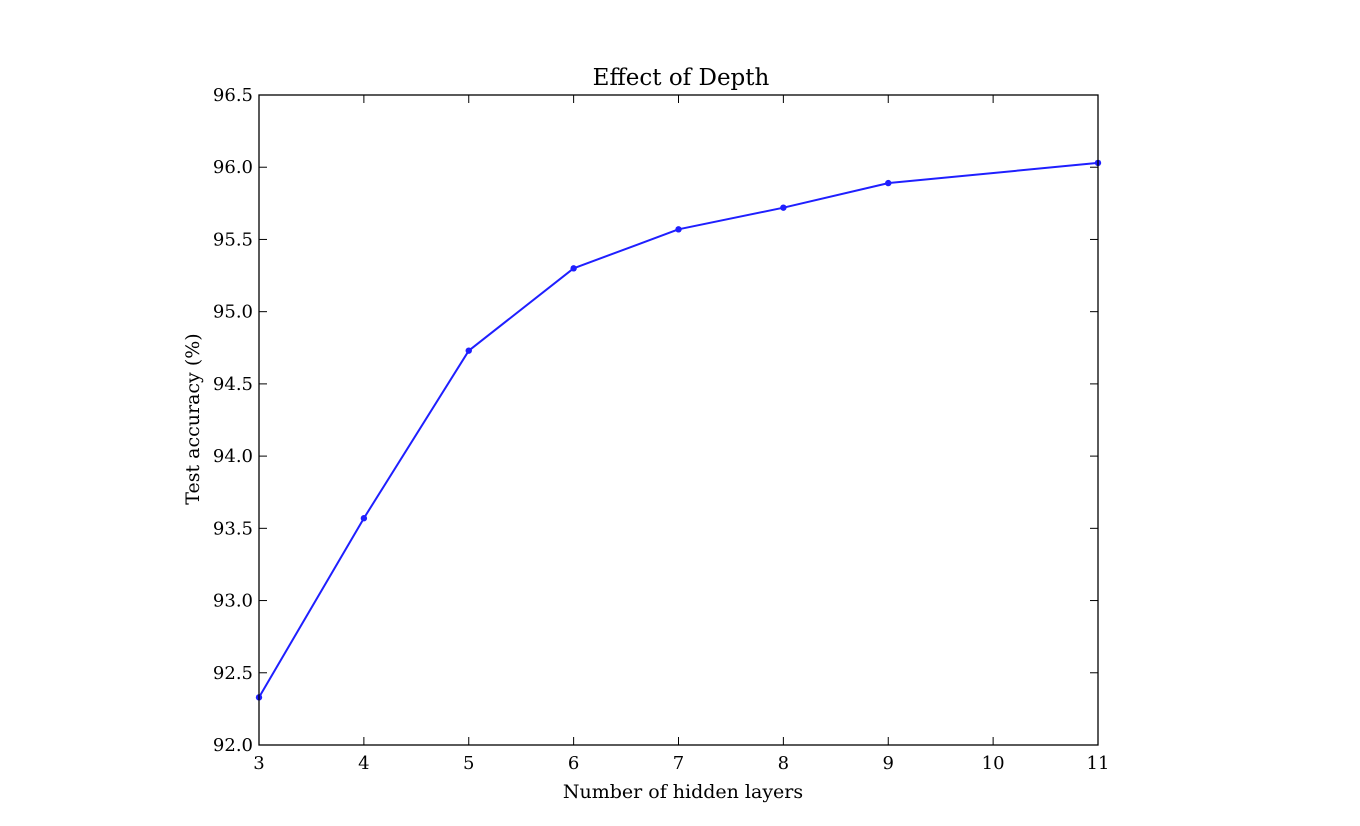  What do you see at coordinates (233, 601) in the screenshot?
I see `y-tick-label: 93.0` at bounding box center [233, 601].